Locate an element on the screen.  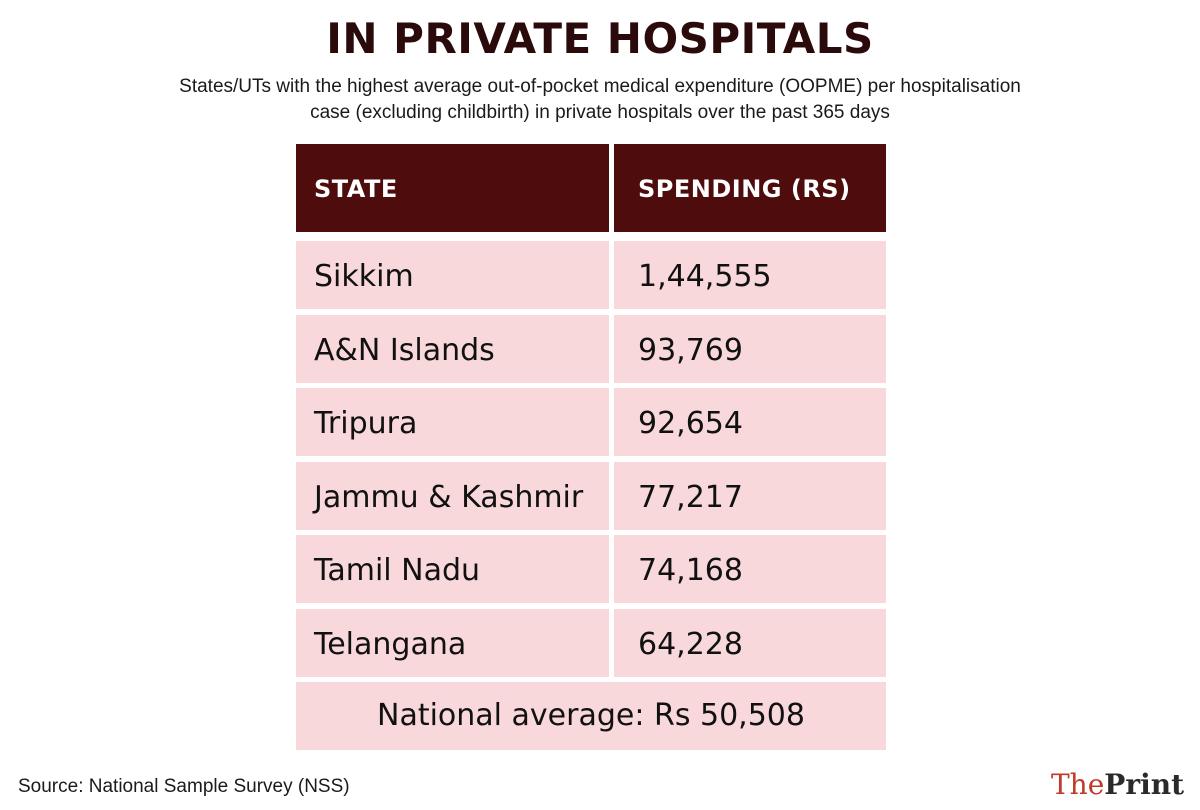
table-row-spending-cell: 74,168 is located at coordinates (750, 569).